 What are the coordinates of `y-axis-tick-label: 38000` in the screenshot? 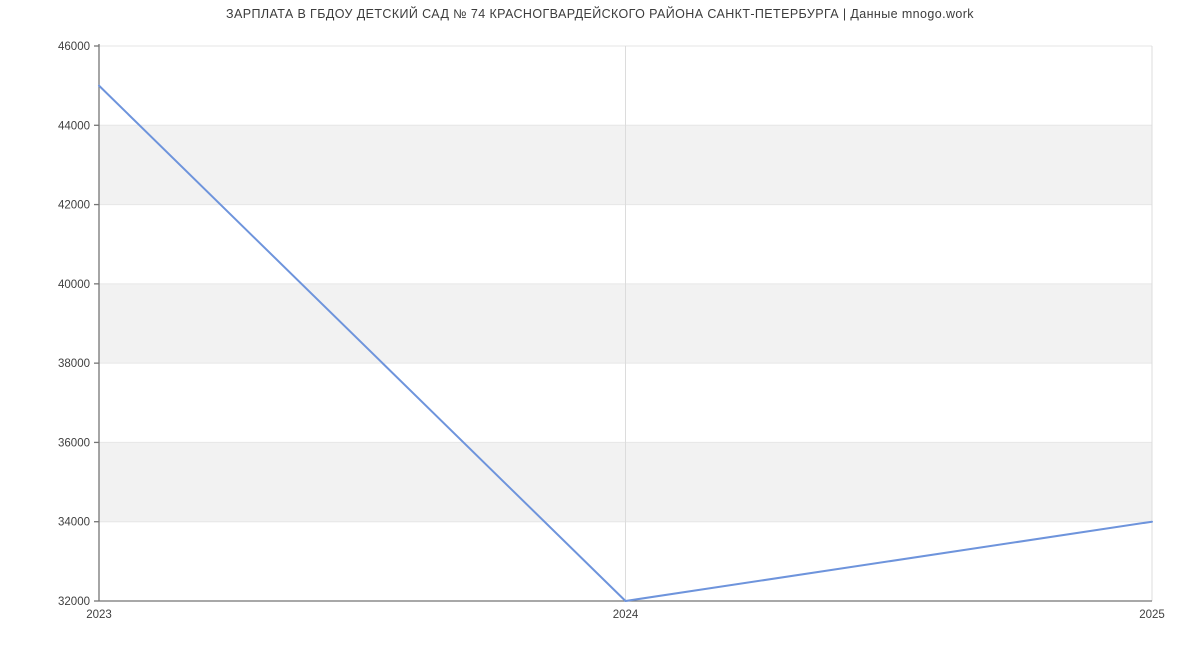 It's located at (74, 364).